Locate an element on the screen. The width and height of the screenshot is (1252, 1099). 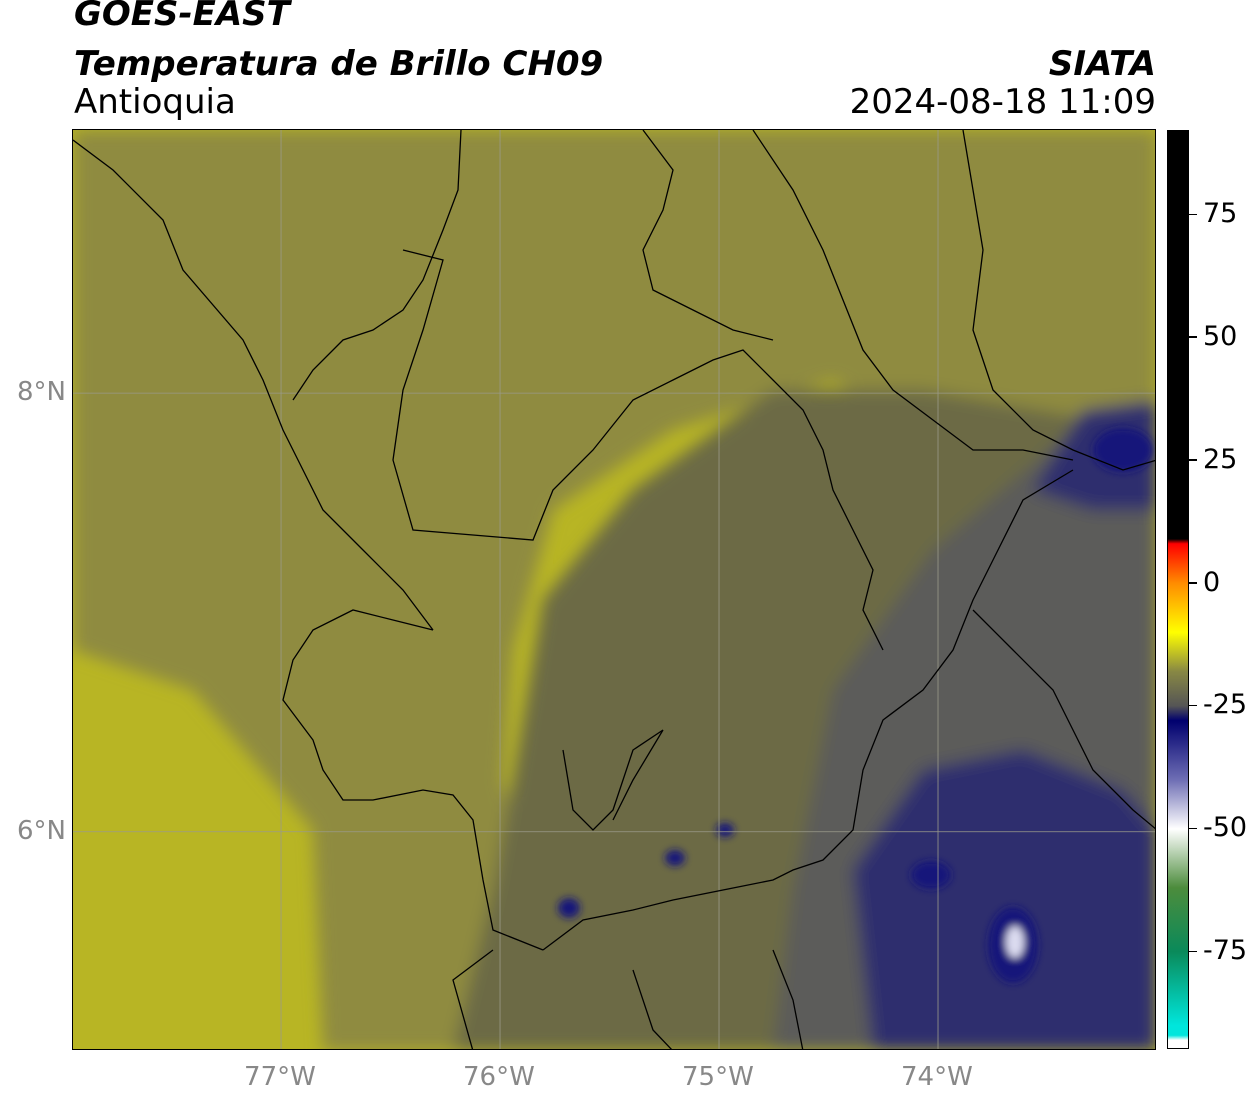
colorbar-gradient is located at coordinates (1178, 589).